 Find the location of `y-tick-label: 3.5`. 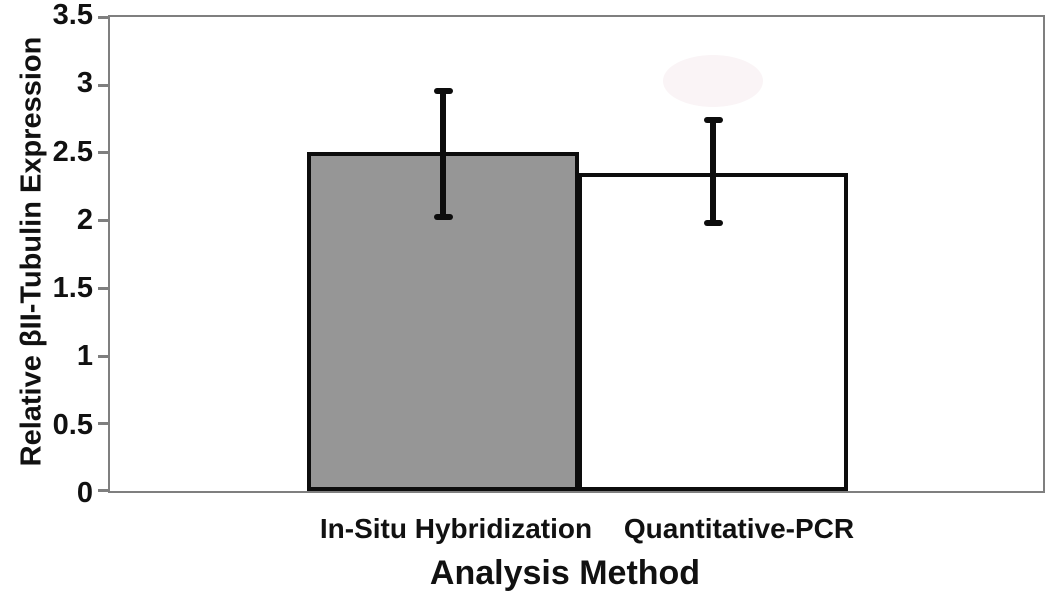

y-tick-label: 3.5 is located at coordinates (72, 15).